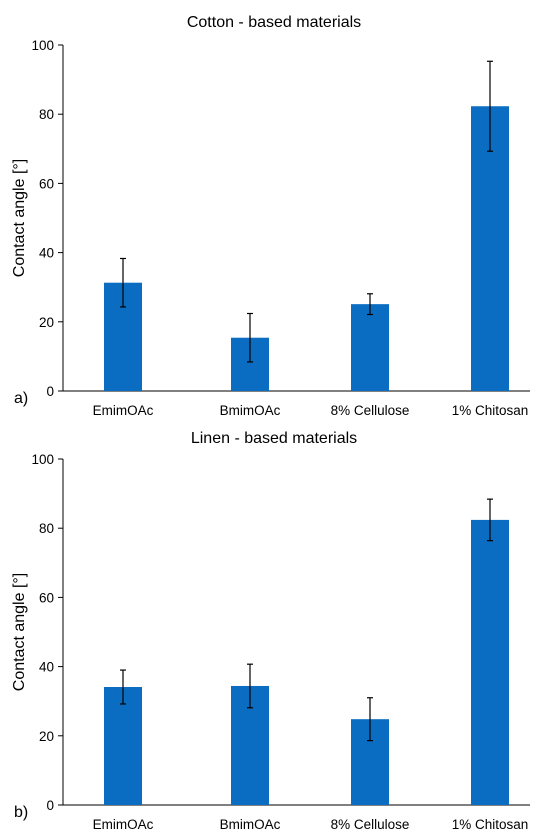  Describe the element at coordinates (274, 438) in the screenshot. I see `chart-title: Linen - based materials` at that location.